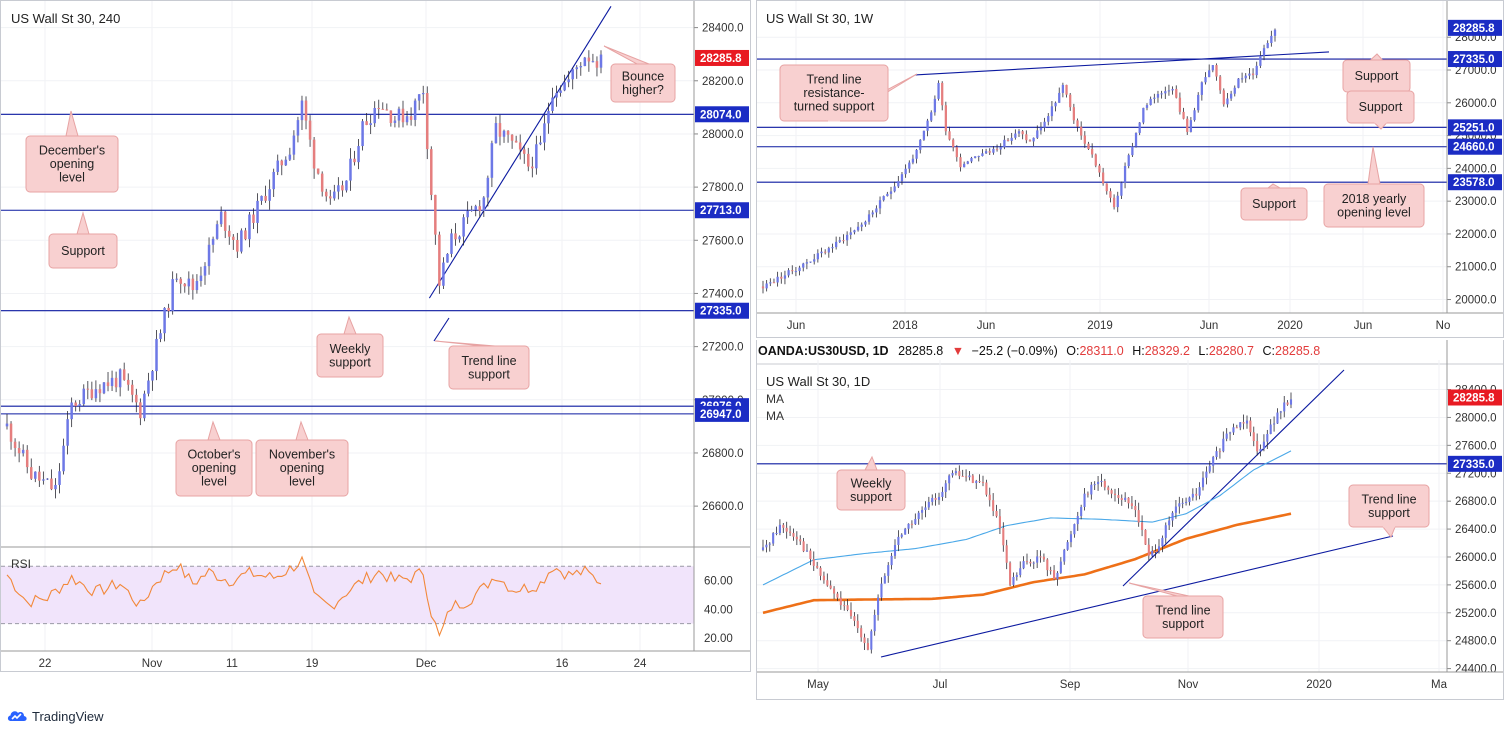 The height and width of the screenshot is (732, 1505). What do you see at coordinates (1274, 186) in the screenshot?
I see `w1-callout-pointer` at bounding box center [1274, 186].